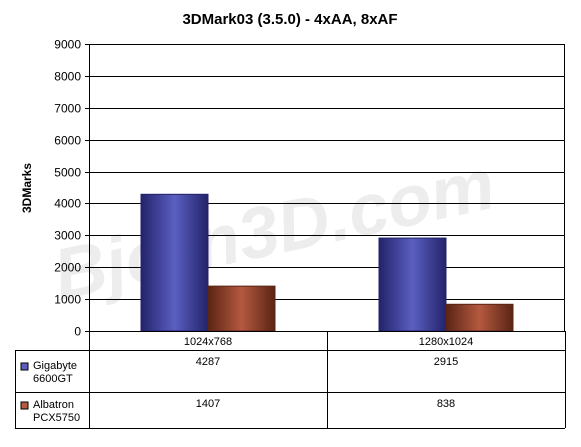 The height and width of the screenshot is (447, 581). Describe the element at coordinates (446, 342) in the screenshot. I see `x-tick-label: 1280x1024` at that location.